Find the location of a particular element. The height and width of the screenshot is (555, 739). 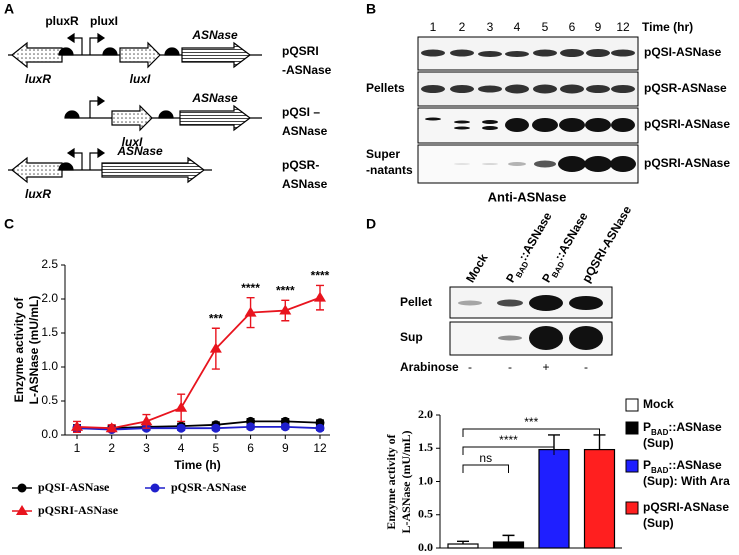

western-blot is located at coordinates (528, 110).